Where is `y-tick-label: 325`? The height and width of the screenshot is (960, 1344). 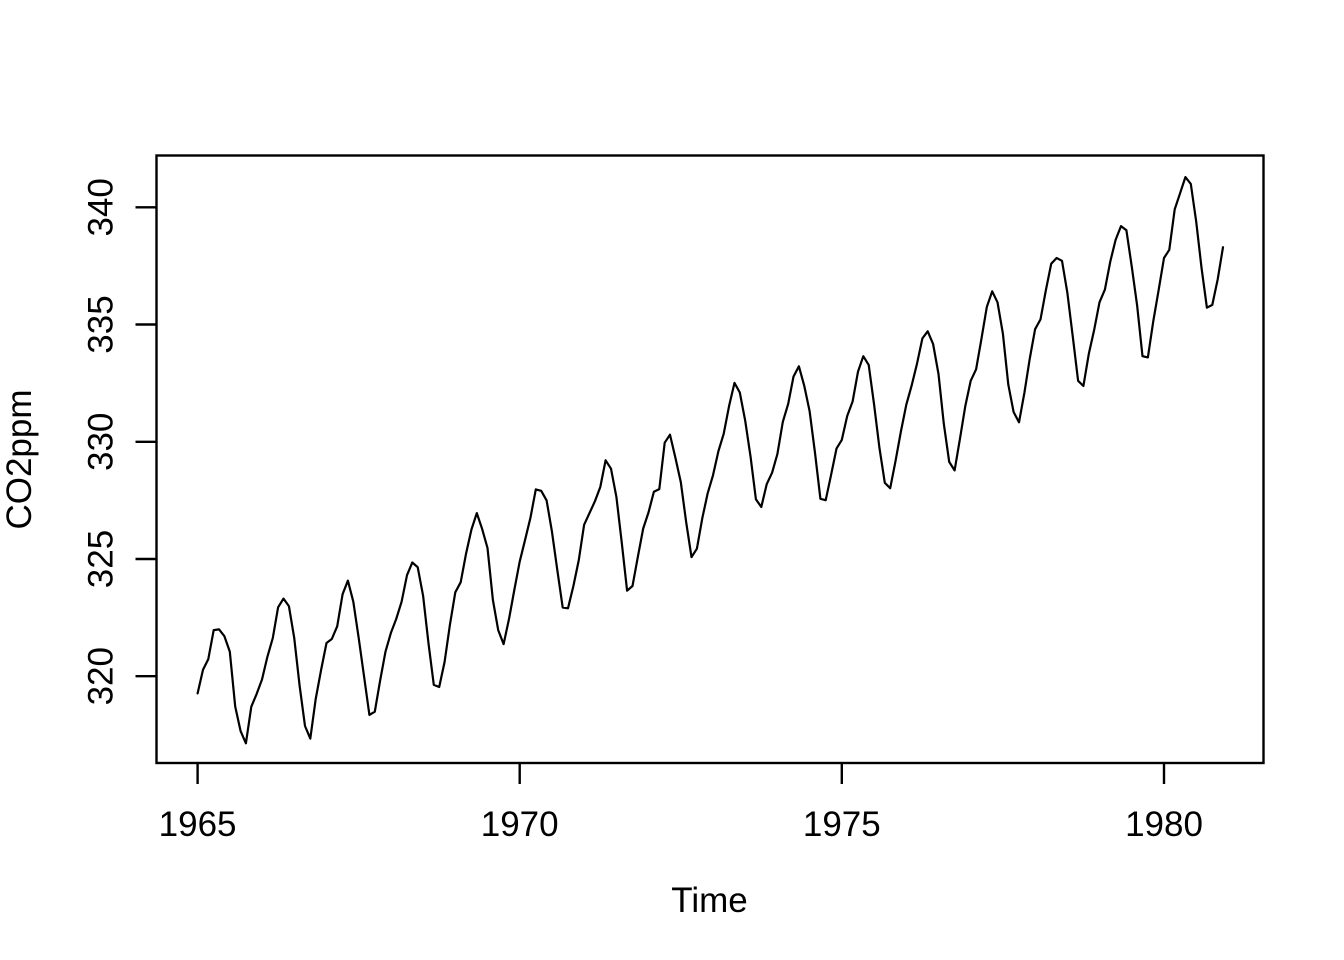 y-tick-label: 325 is located at coordinates (101, 559).